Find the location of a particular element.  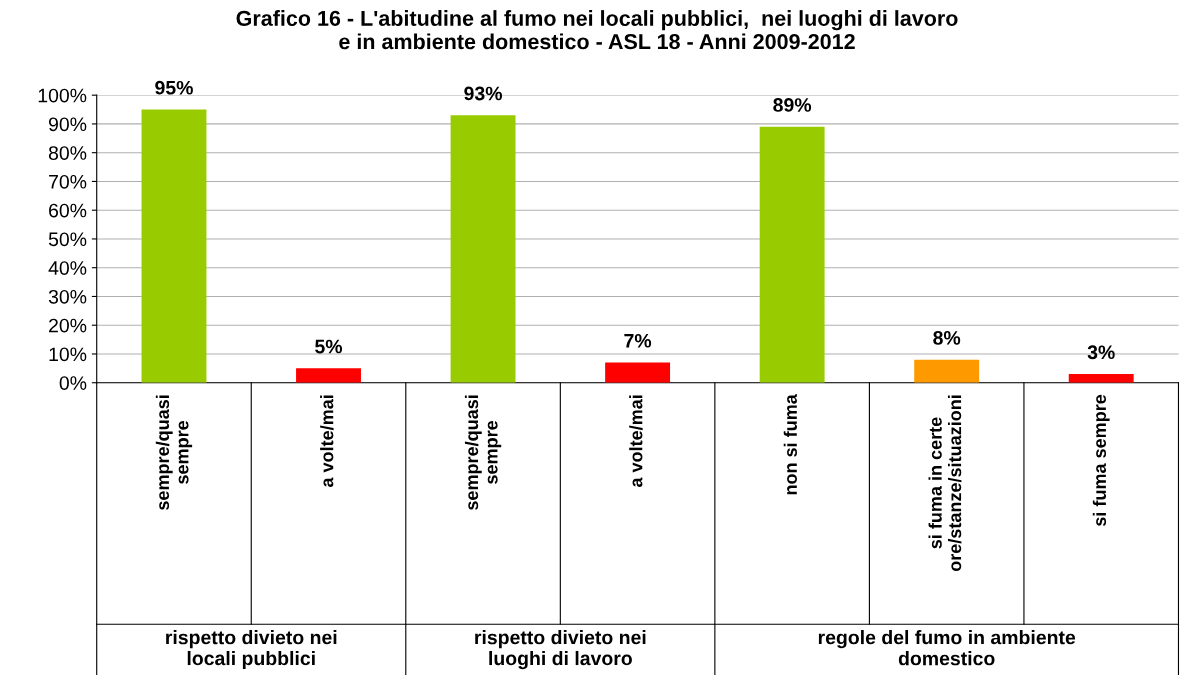

y-tick-label: 20% is located at coordinates (68, 325).